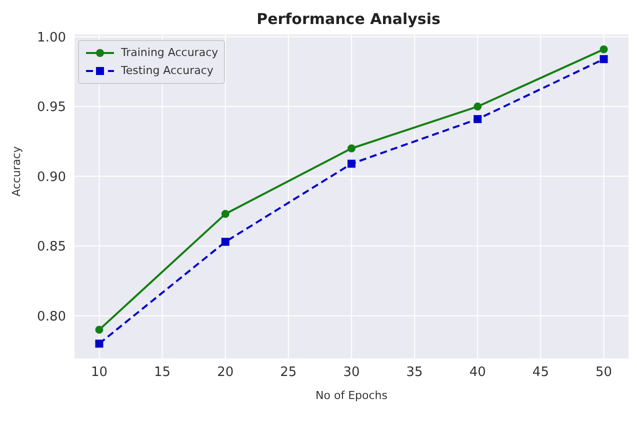 The image size is (637, 425). What do you see at coordinates (288, 372) in the screenshot?
I see `x-tick-label: 25` at bounding box center [288, 372].